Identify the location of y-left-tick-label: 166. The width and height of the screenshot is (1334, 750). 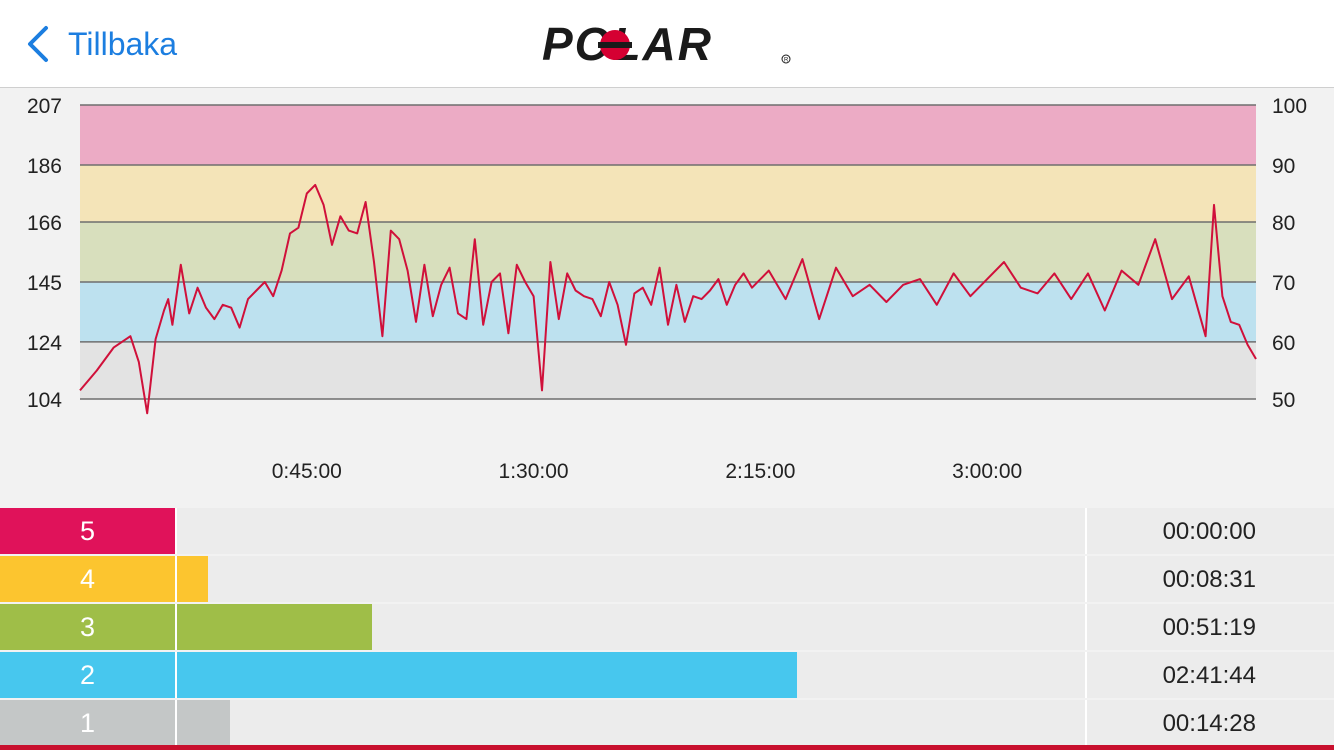
(44, 223).